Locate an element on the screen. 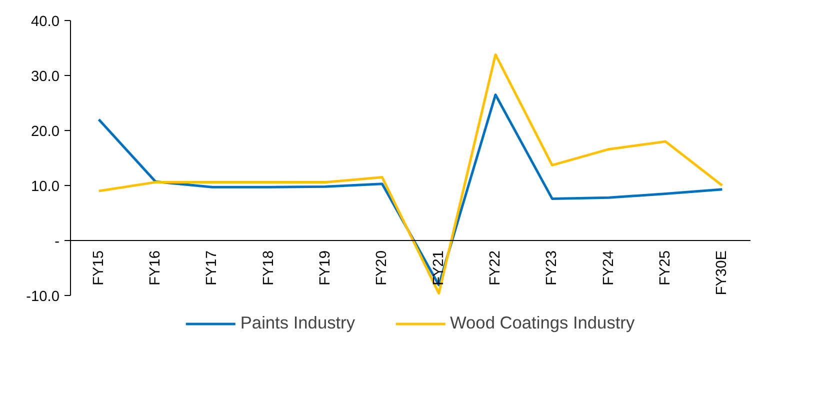 This screenshot has height=407, width=813. x-tick-label: FY16 is located at coordinates (156, 268).